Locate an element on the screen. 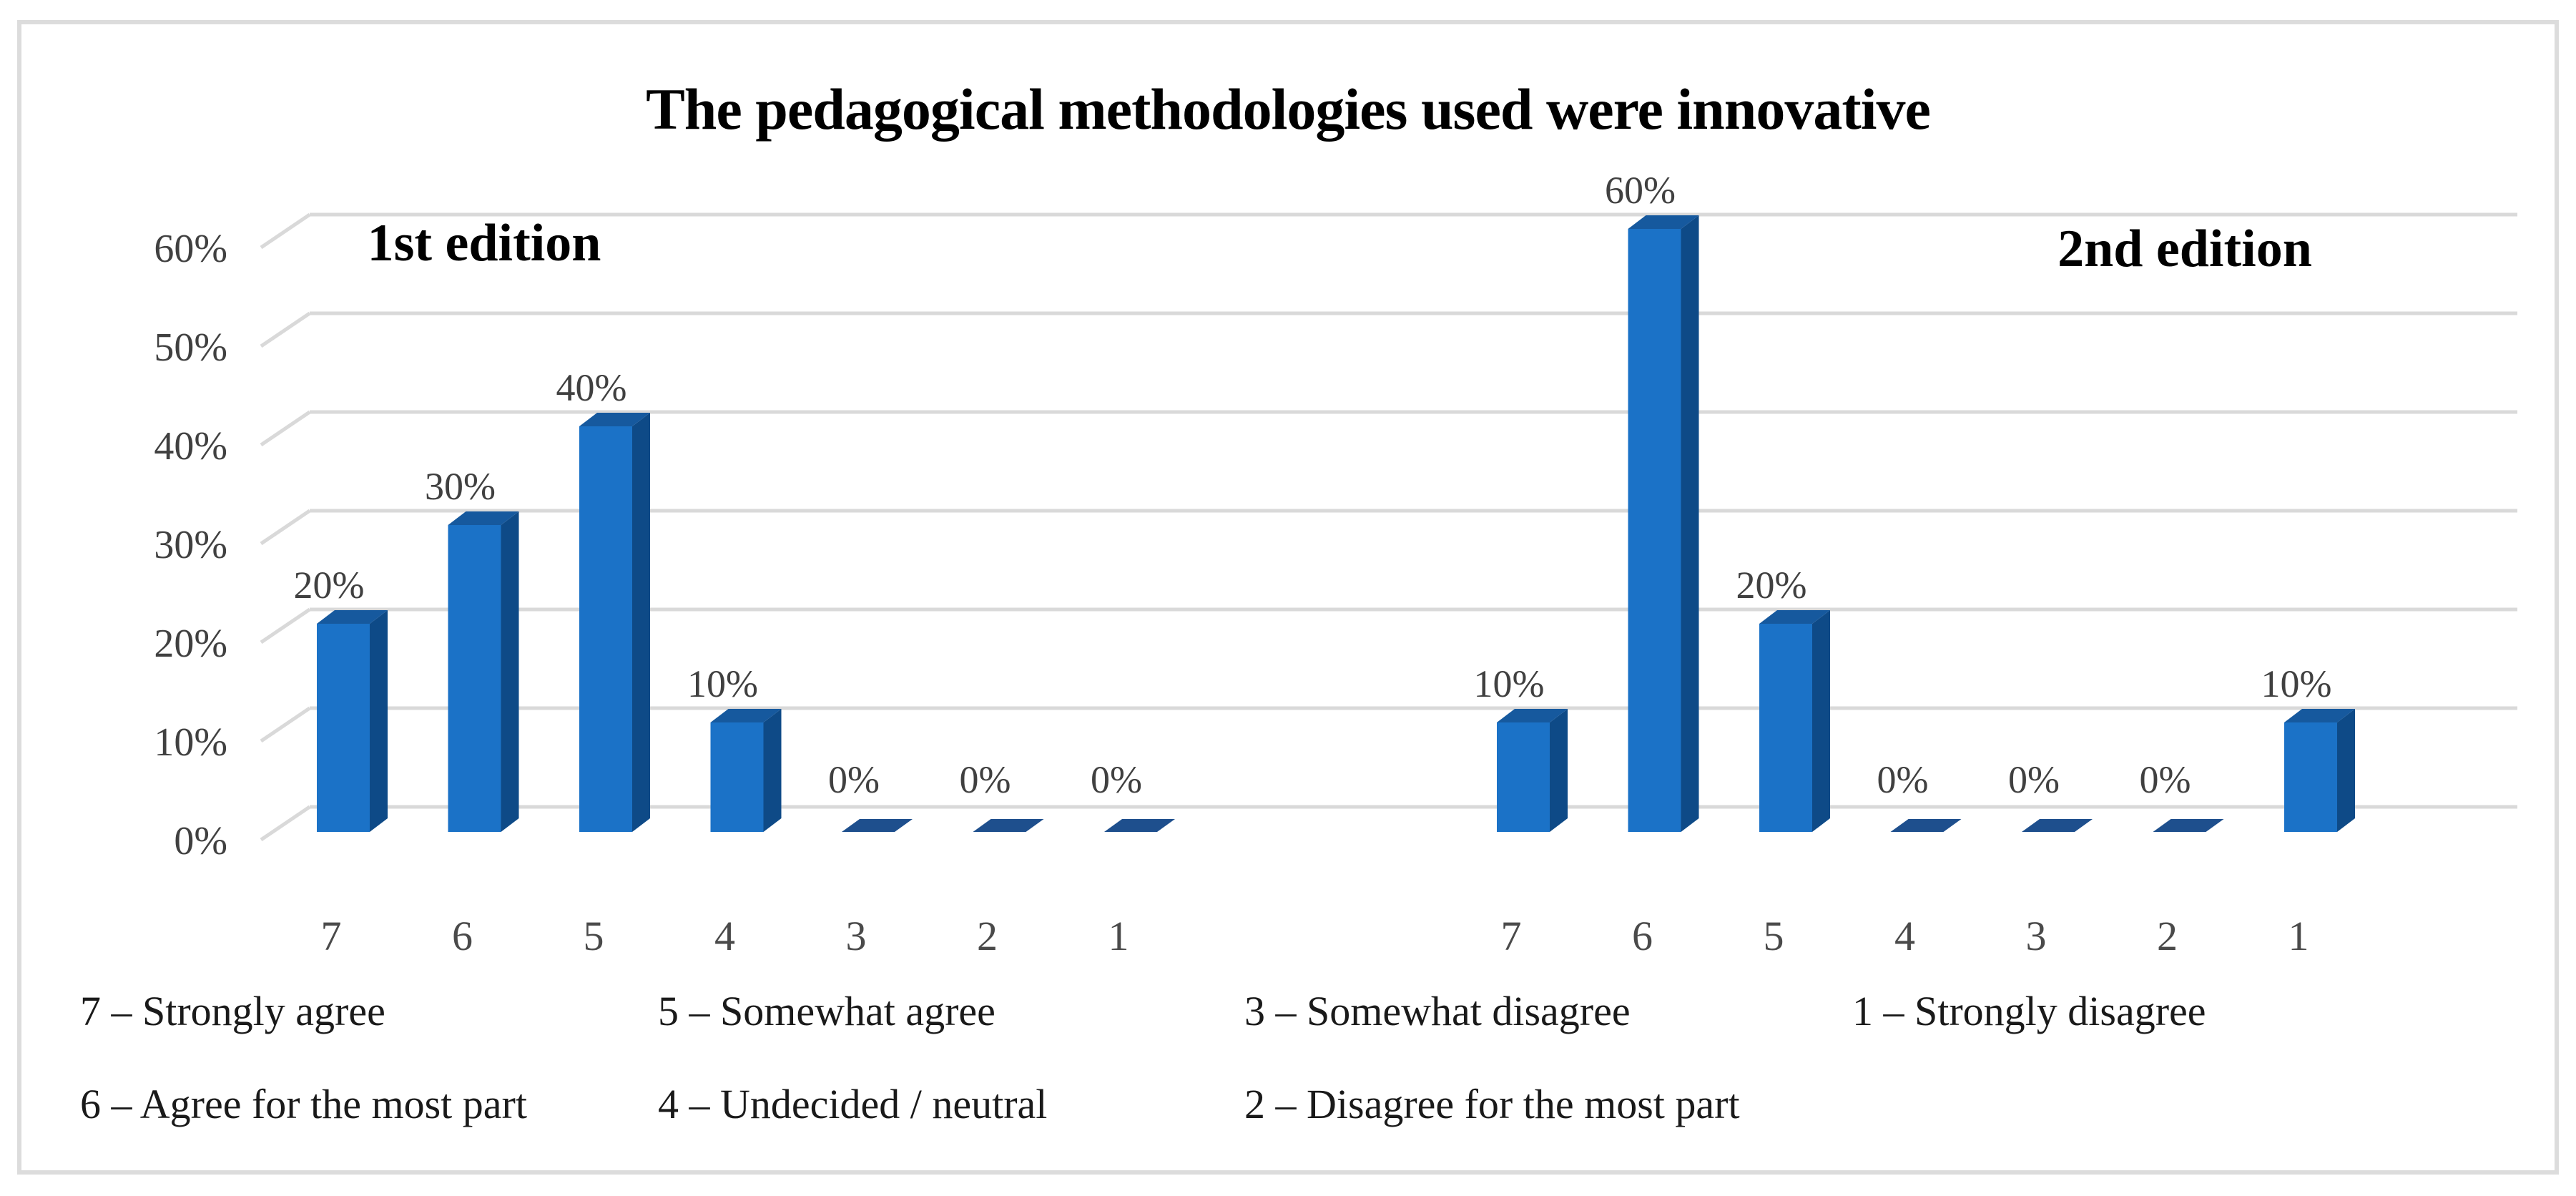  data-label-2nd-cat2: 0% is located at coordinates (2166, 779).